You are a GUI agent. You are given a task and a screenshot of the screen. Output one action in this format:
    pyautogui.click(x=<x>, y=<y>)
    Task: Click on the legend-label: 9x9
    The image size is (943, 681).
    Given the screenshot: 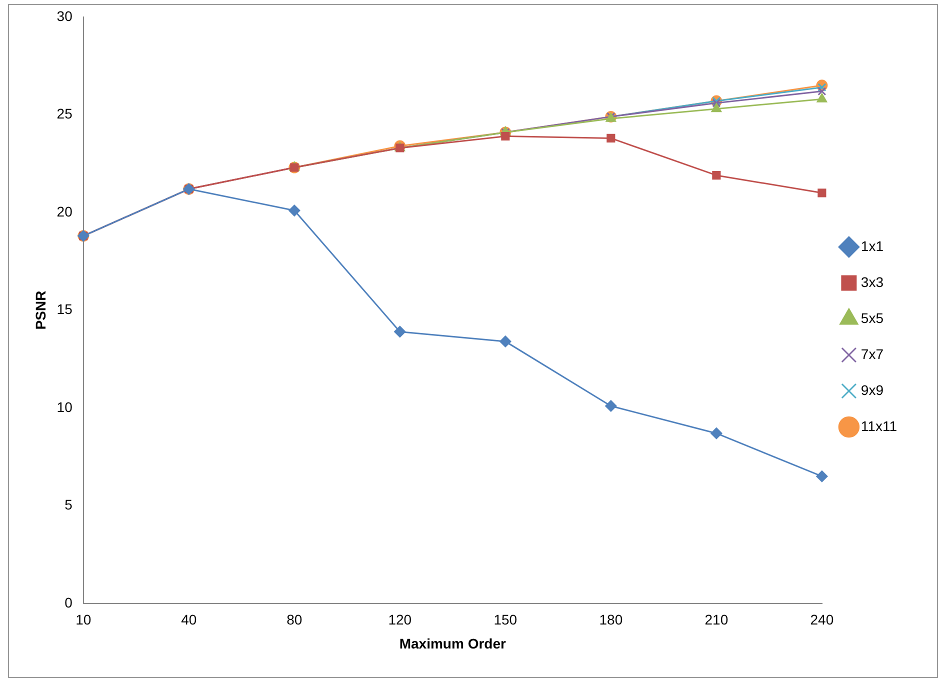 What is the action you would take?
    pyautogui.click(x=872, y=390)
    